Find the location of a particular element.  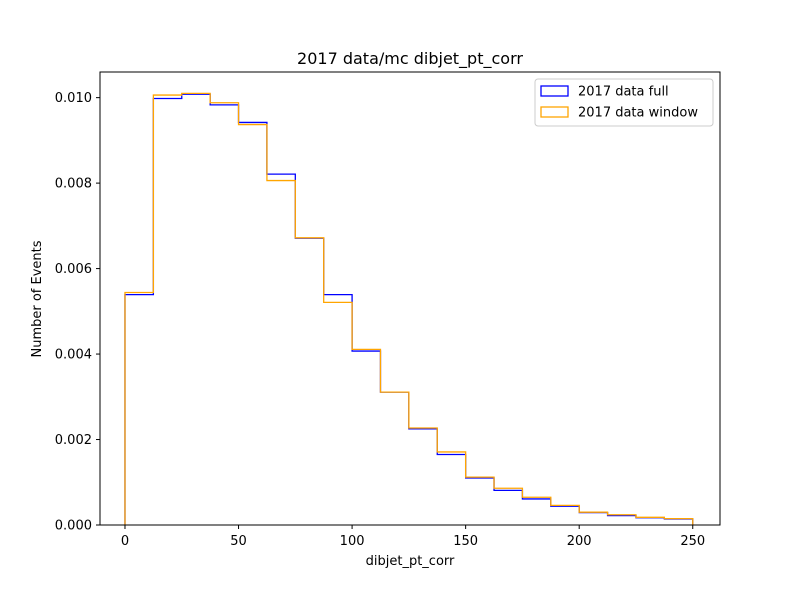

y-axis: 0.000 0.002 0.004 0.006 0.008 0.010 is located at coordinates (77, 312).